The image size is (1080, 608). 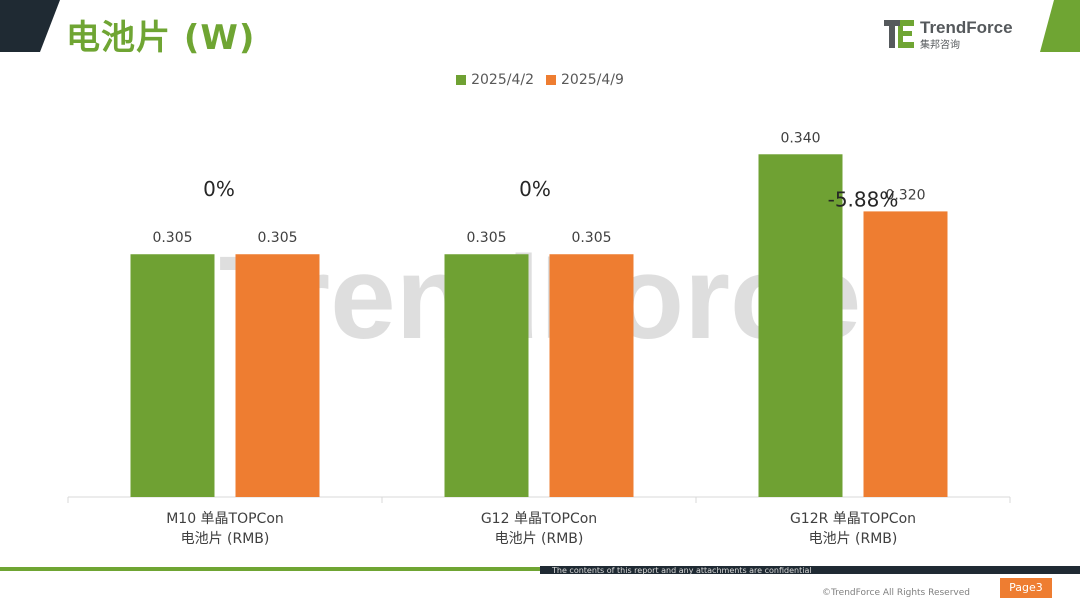 What do you see at coordinates (1026, 588) in the screenshot?
I see `page-number-badge: Page3` at bounding box center [1026, 588].